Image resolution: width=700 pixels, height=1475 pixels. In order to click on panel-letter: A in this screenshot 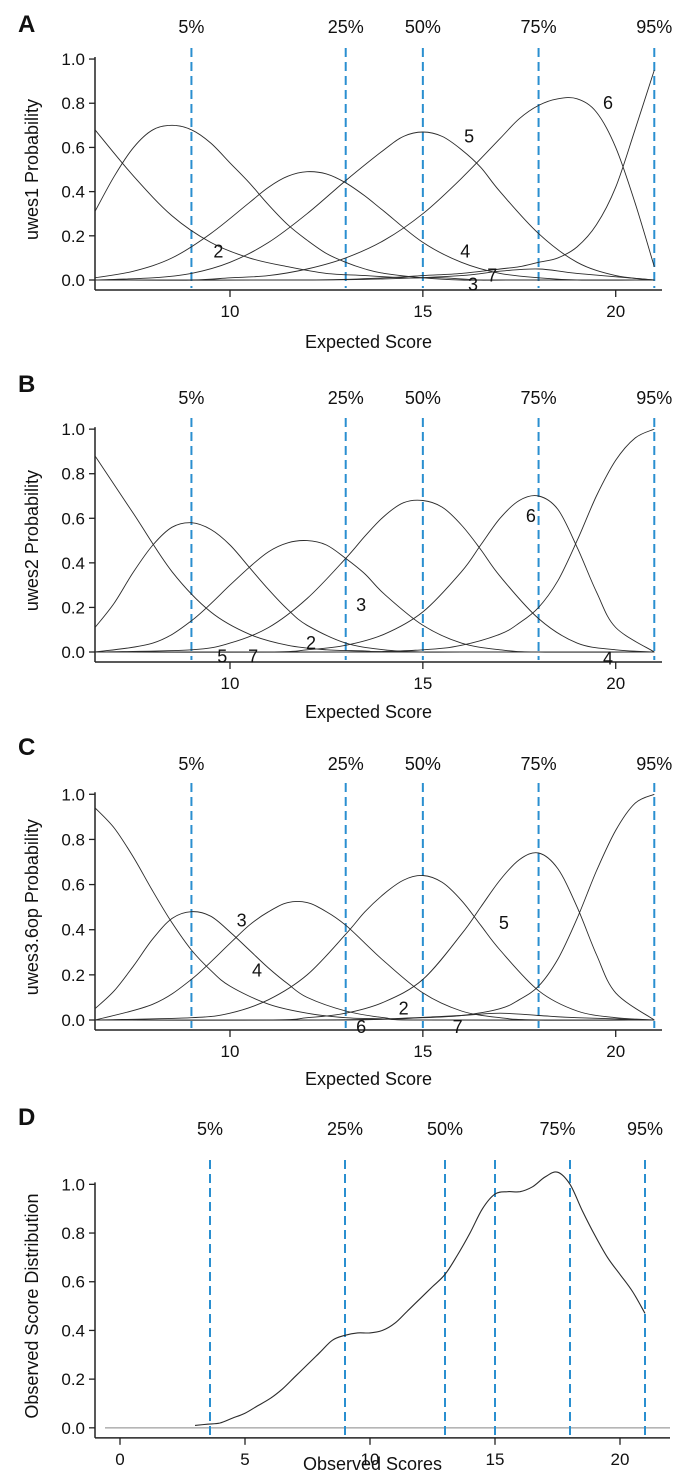, I will do `click(26, 24)`.